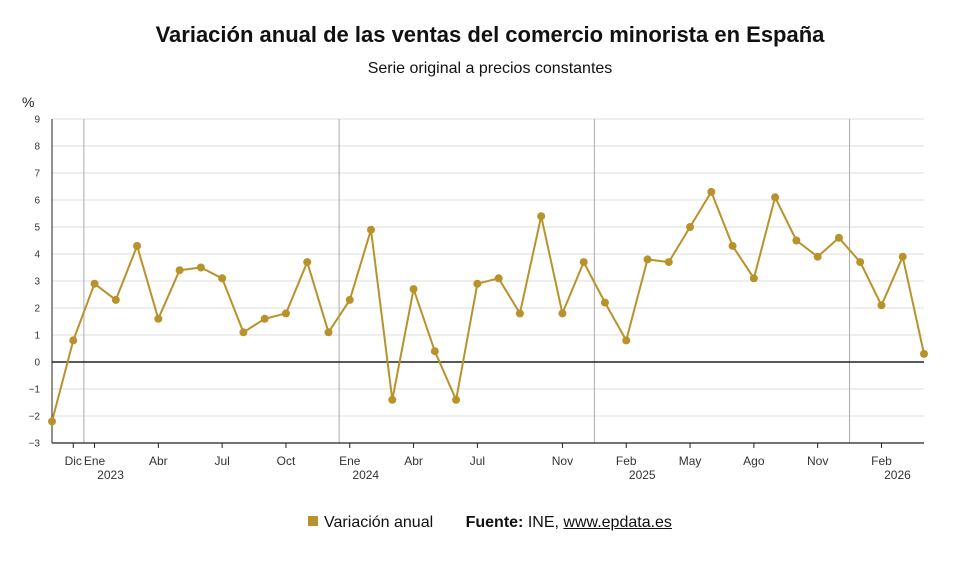  Describe the element at coordinates (37, 255) in the screenshot. I see `y-tick-label: 4` at that location.